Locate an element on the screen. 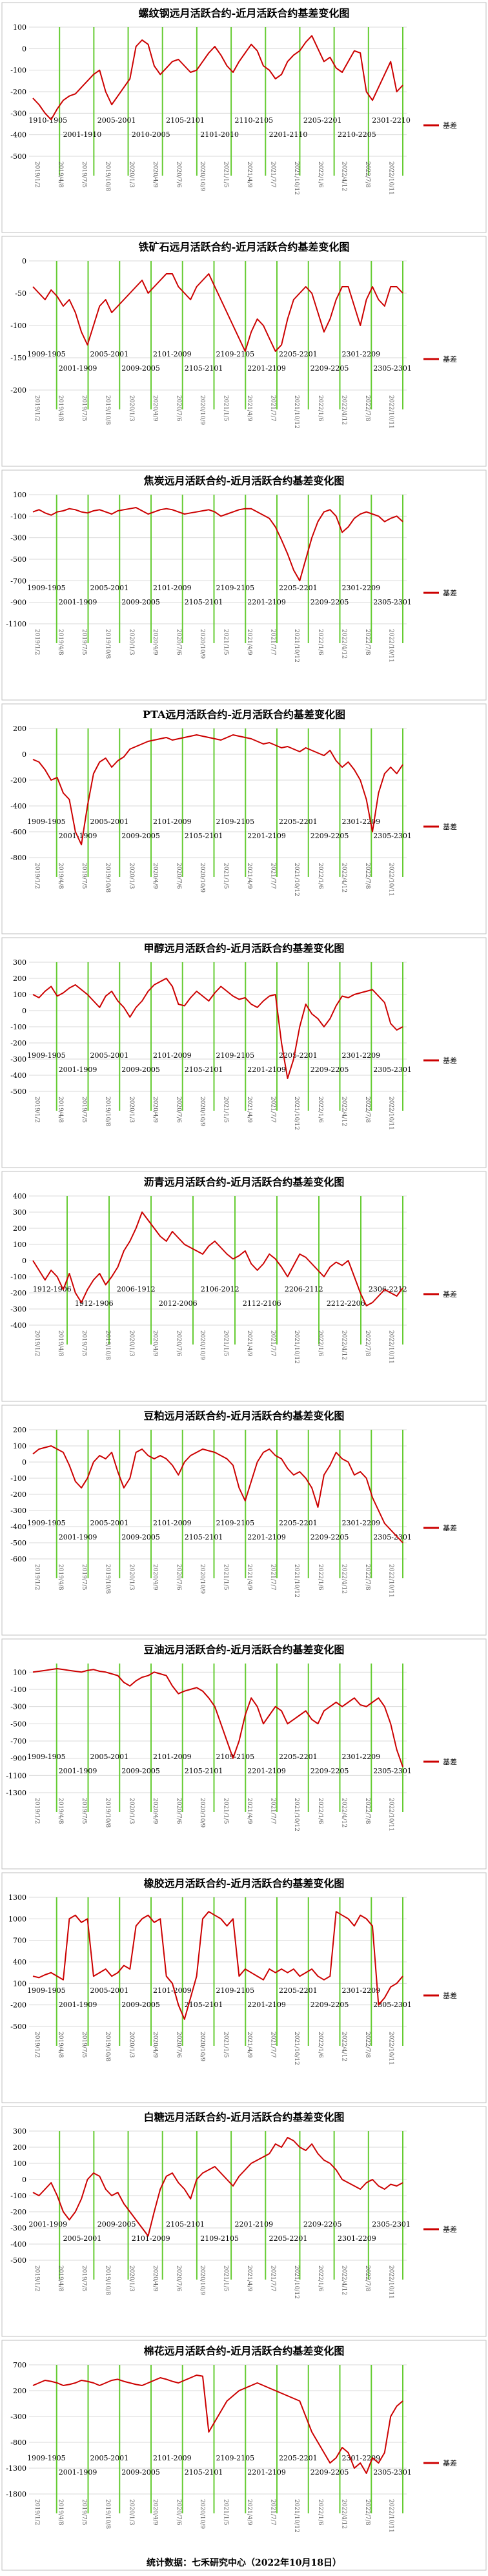 The height and width of the screenshot is (2576, 488). y-tick-label: 100 is located at coordinates (19, 995).